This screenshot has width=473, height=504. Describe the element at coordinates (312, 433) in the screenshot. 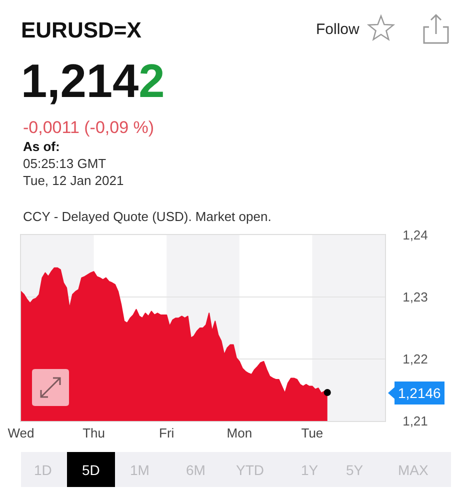

I see `x-tick-label: Tue` at that location.